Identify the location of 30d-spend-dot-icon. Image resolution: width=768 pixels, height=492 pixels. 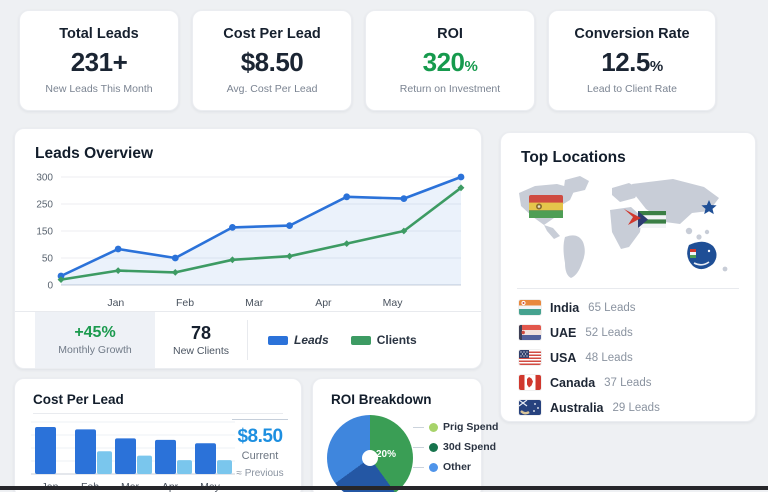
(433, 447).